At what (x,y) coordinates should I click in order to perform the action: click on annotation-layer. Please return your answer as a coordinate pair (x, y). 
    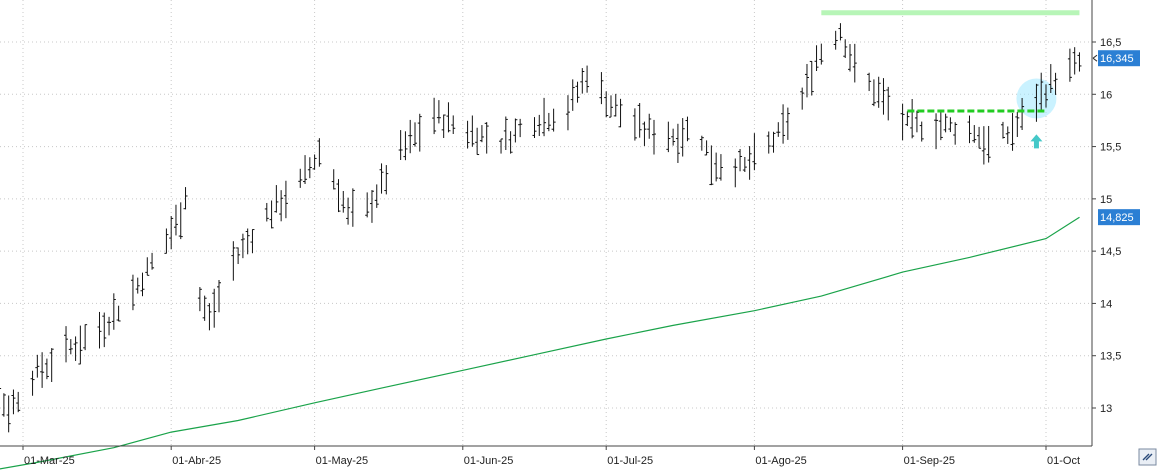
    Looking at the image, I should click on (950, 79).